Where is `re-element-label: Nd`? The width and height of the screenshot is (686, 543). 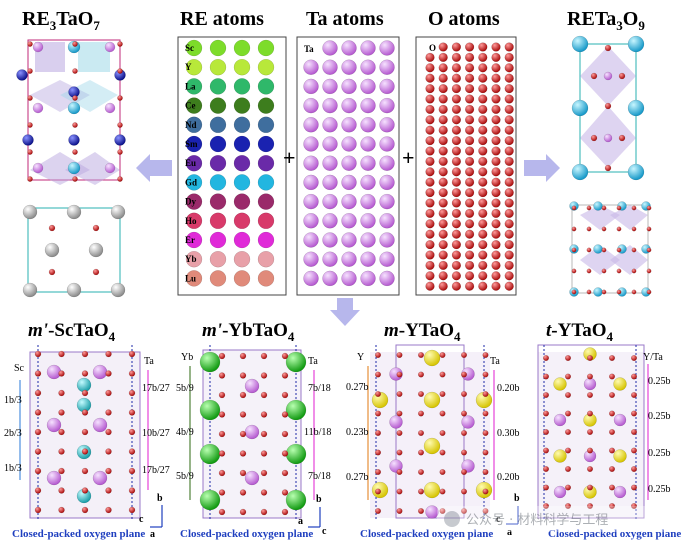 re-element-label: Nd is located at coordinates (191, 125).